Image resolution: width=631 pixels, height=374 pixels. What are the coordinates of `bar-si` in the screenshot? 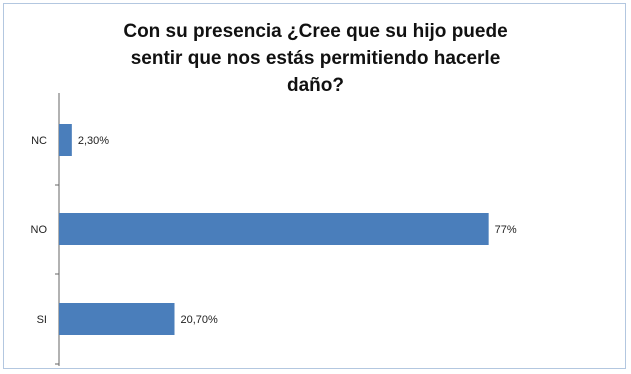 It's located at (117, 319).